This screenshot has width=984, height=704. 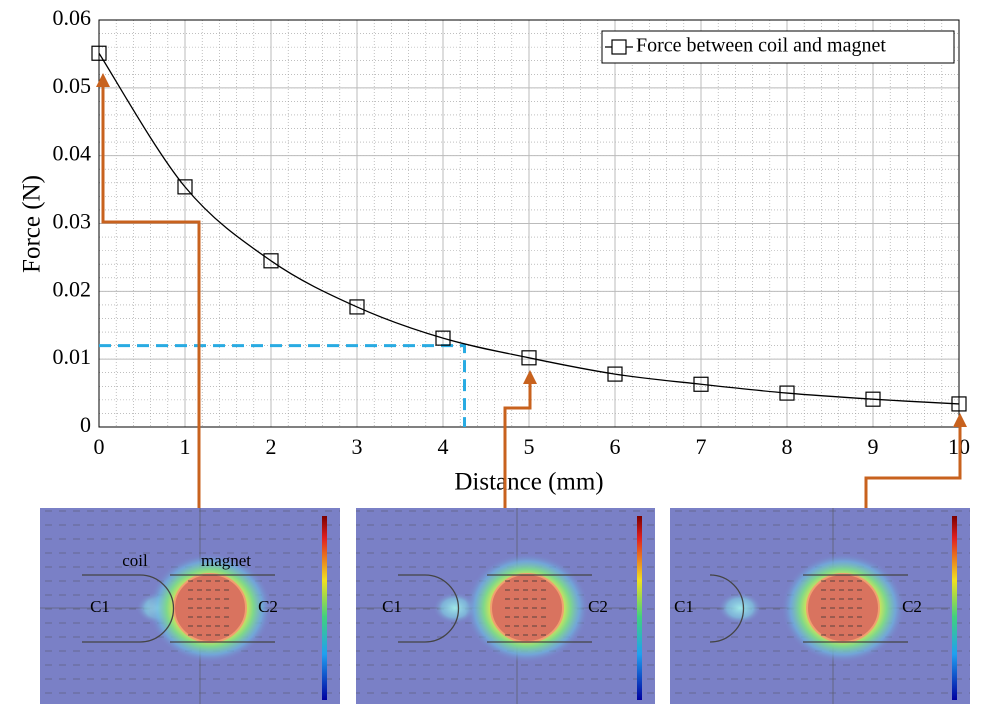 I want to click on x-tick-label: 8, so click(x=787, y=446).